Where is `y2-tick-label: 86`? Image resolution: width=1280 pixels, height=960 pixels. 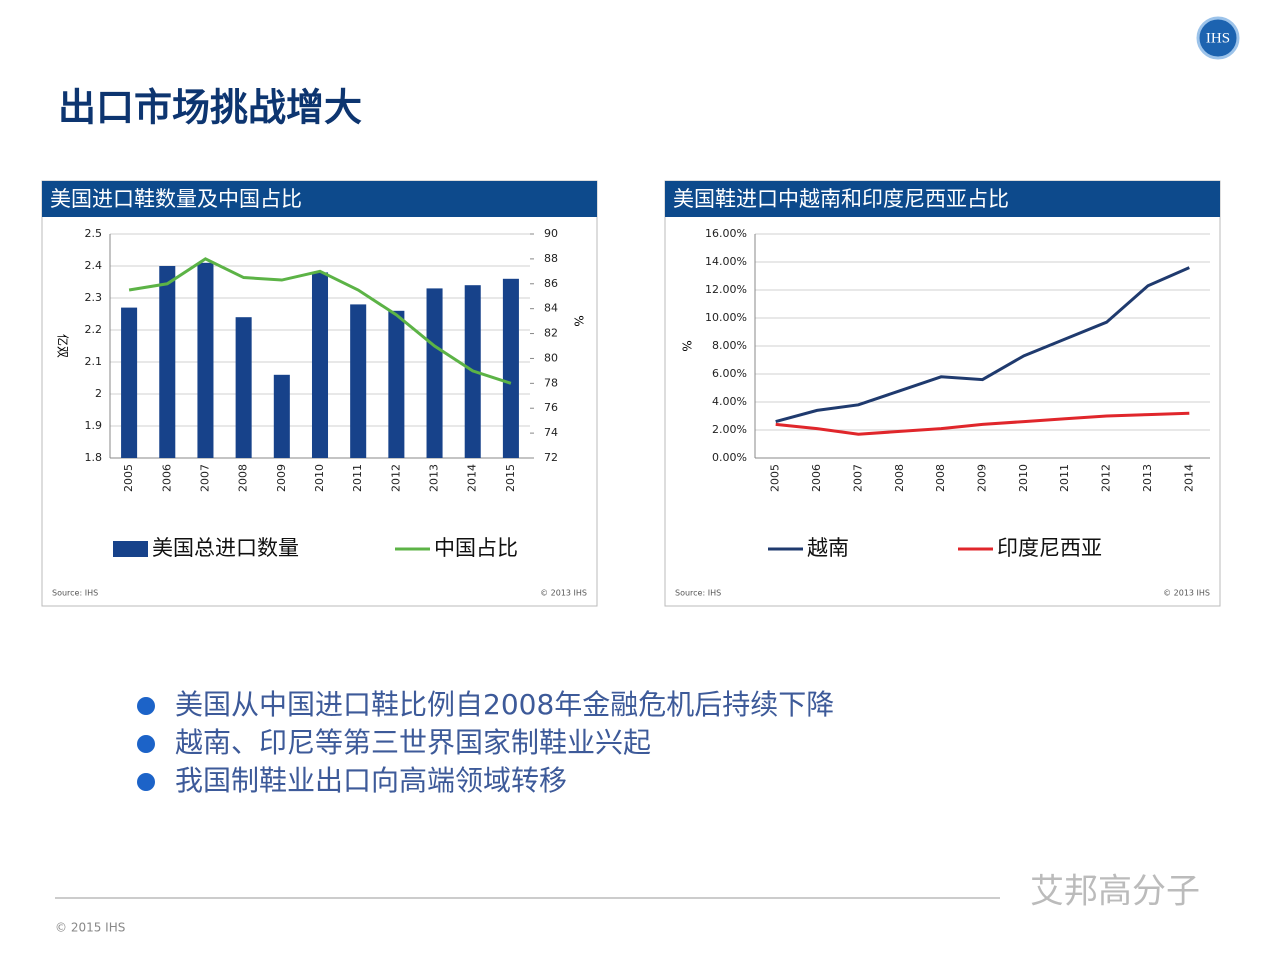
y2-tick-label: 86 is located at coordinates (551, 283).